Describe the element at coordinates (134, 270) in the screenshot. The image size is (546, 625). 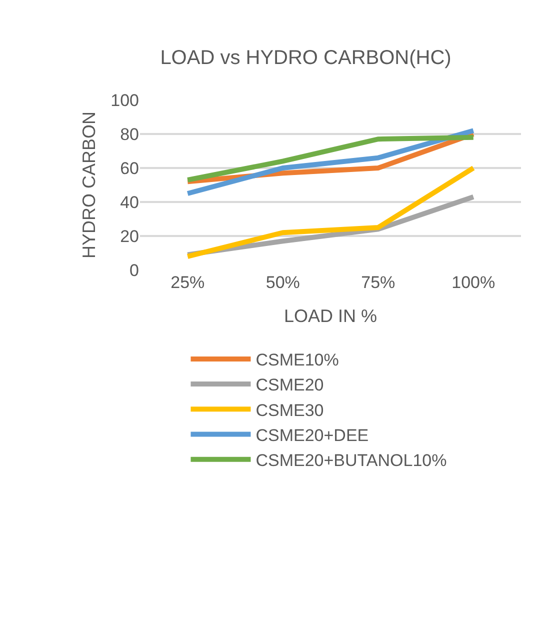
I see `y-tick-label: 0` at that location.